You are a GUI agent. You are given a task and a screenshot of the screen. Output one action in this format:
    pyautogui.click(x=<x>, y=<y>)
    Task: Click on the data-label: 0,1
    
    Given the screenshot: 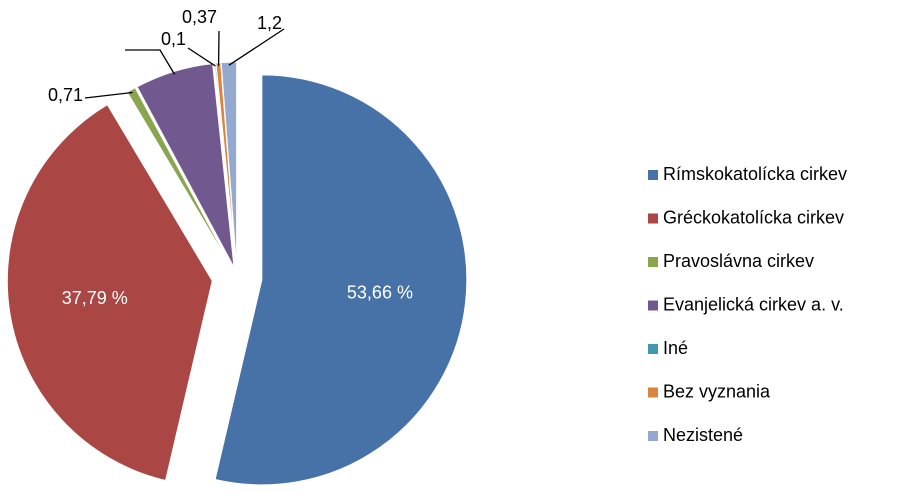 What is the action you would take?
    pyautogui.click(x=173, y=39)
    